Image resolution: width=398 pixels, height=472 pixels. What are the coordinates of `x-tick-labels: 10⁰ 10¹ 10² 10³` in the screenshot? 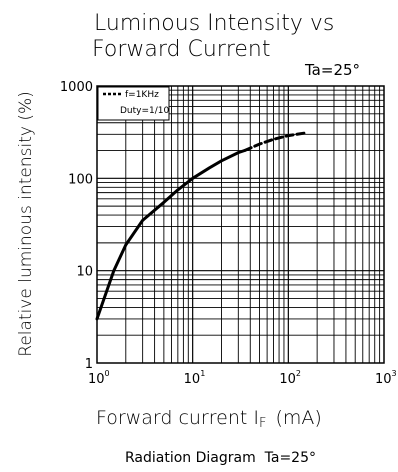 It's located at (242, 378).